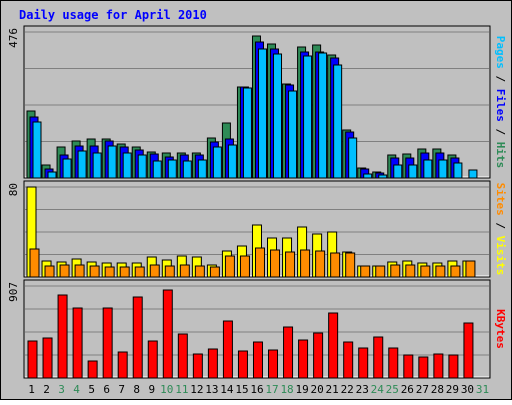 This screenshot has width=512, height=405. Describe the element at coordinates (227, 389) in the screenshot. I see `x-tick-label-day-14: 14` at that location.